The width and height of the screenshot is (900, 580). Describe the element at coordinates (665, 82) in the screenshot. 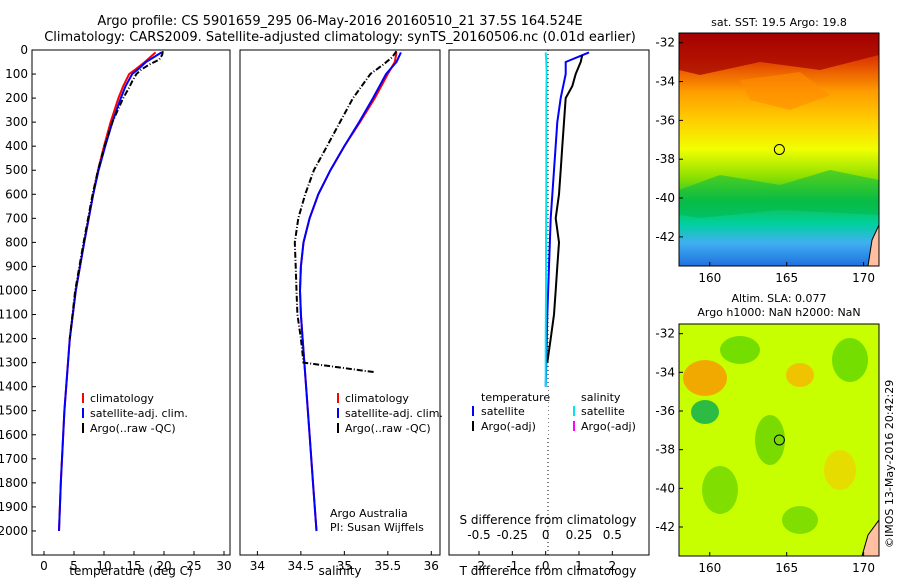

I see `lat-tick-label: -34` at that location.